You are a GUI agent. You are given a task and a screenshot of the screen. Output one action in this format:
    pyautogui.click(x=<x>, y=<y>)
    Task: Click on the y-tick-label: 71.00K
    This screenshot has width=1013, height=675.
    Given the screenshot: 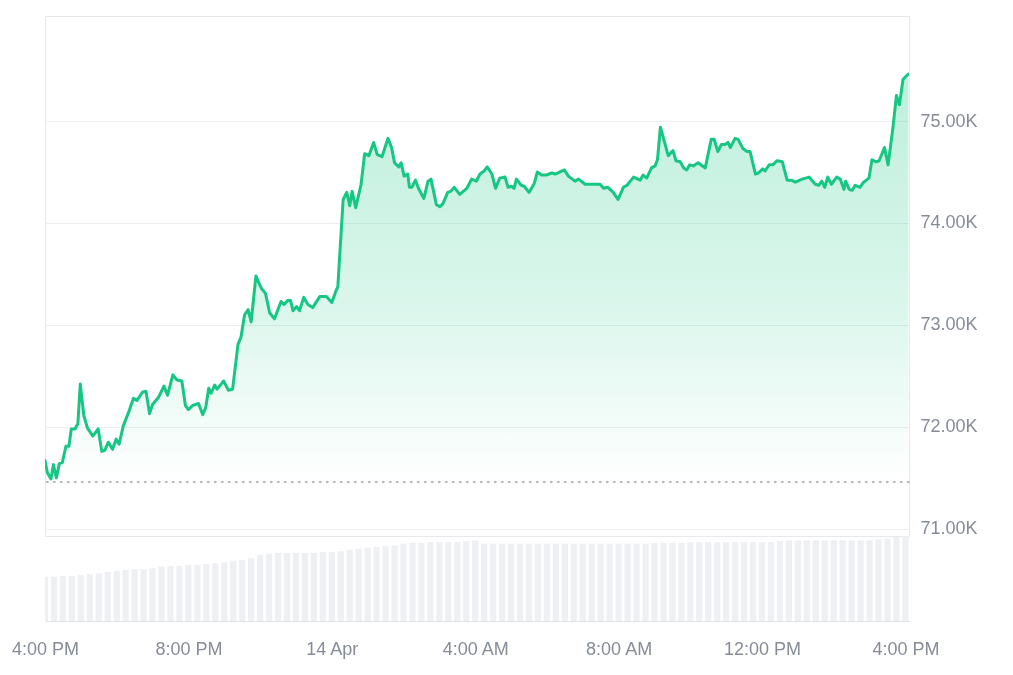 What is the action you would take?
    pyautogui.click(x=949, y=528)
    